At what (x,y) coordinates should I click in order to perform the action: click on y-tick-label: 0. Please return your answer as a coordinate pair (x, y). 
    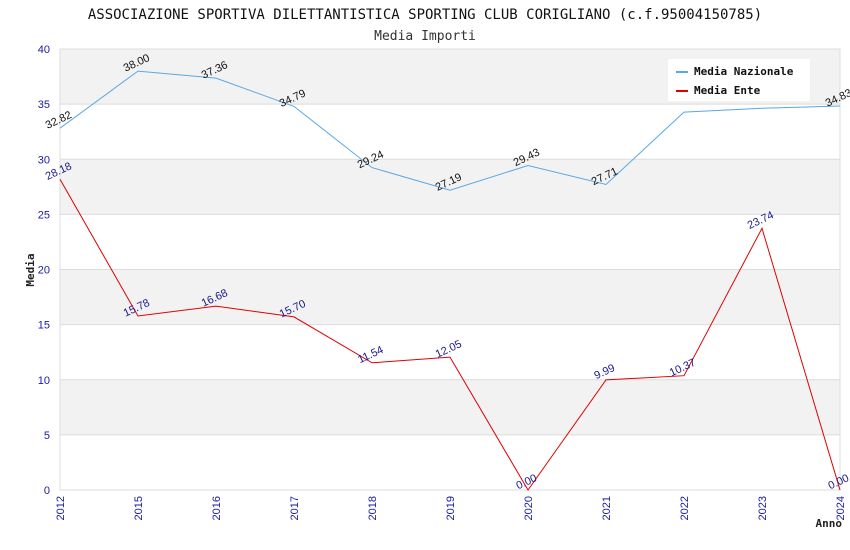
    Looking at the image, I should click on (47, 491).